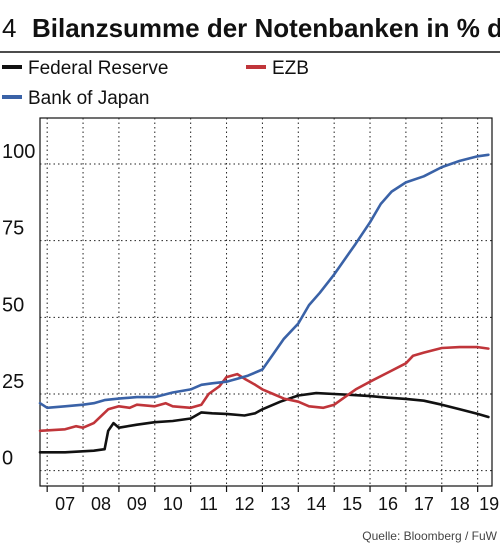 The height and width of the screenshot is (545, 500). Describe the element at coordinates (137, 504) in the screenshot. I see `x-tick-label: 09` at that location.